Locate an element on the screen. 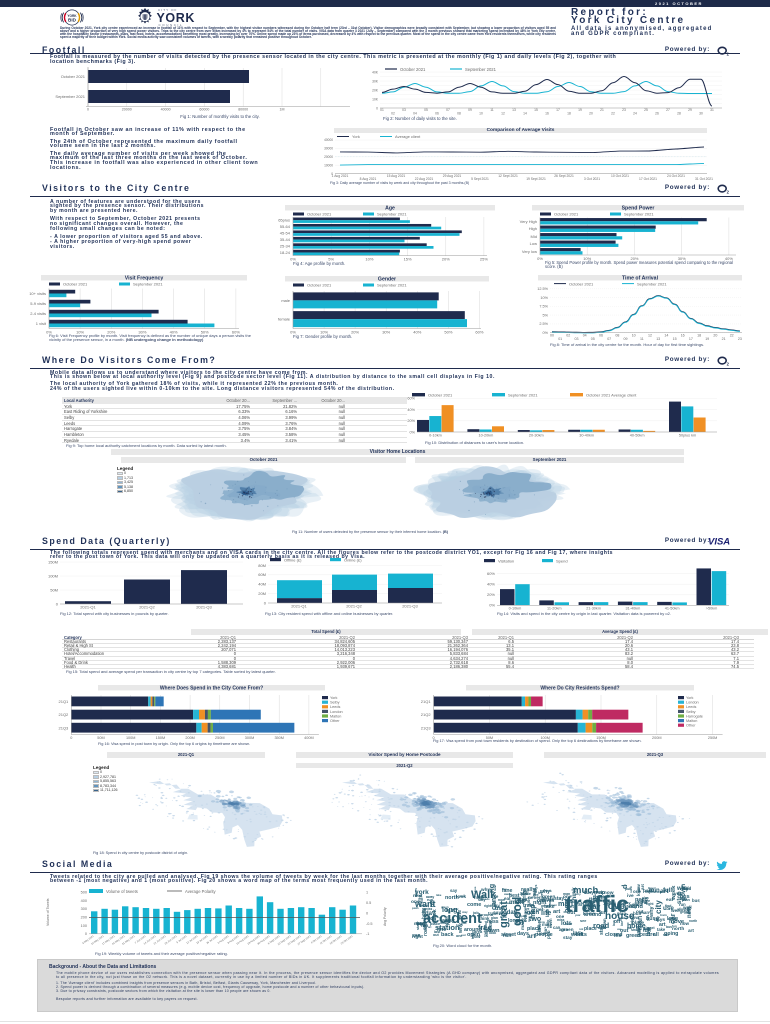 This screenshot has height=1024, width=770. svg-text: miss is located at coordinates (493, 922).